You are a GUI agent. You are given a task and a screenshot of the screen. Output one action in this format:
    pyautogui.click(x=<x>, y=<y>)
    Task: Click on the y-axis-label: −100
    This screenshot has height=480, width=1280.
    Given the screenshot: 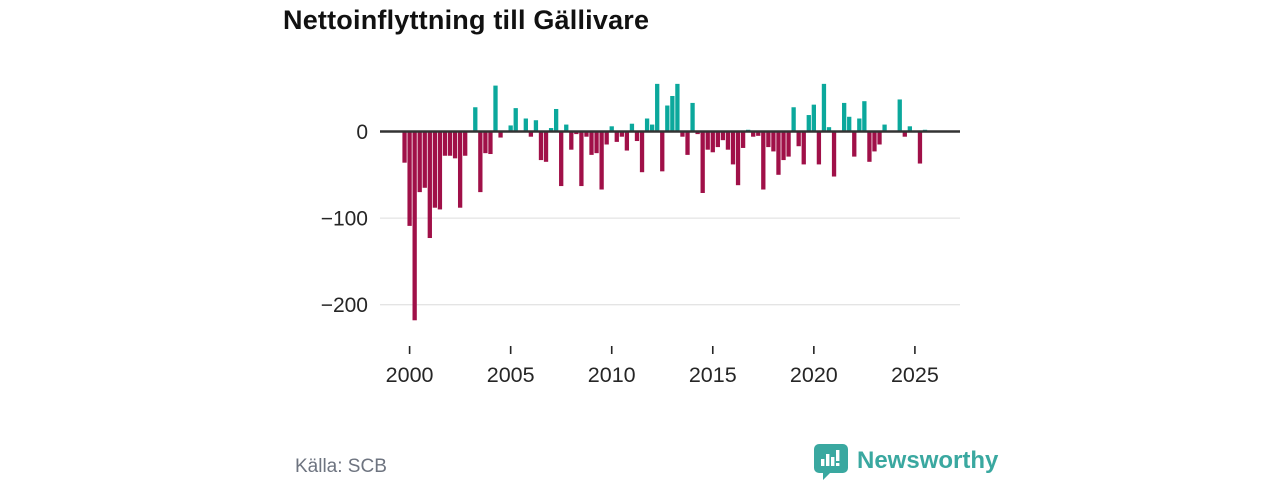 What is the action you would take?
    pyautogui.click(x=344, y=219)
    